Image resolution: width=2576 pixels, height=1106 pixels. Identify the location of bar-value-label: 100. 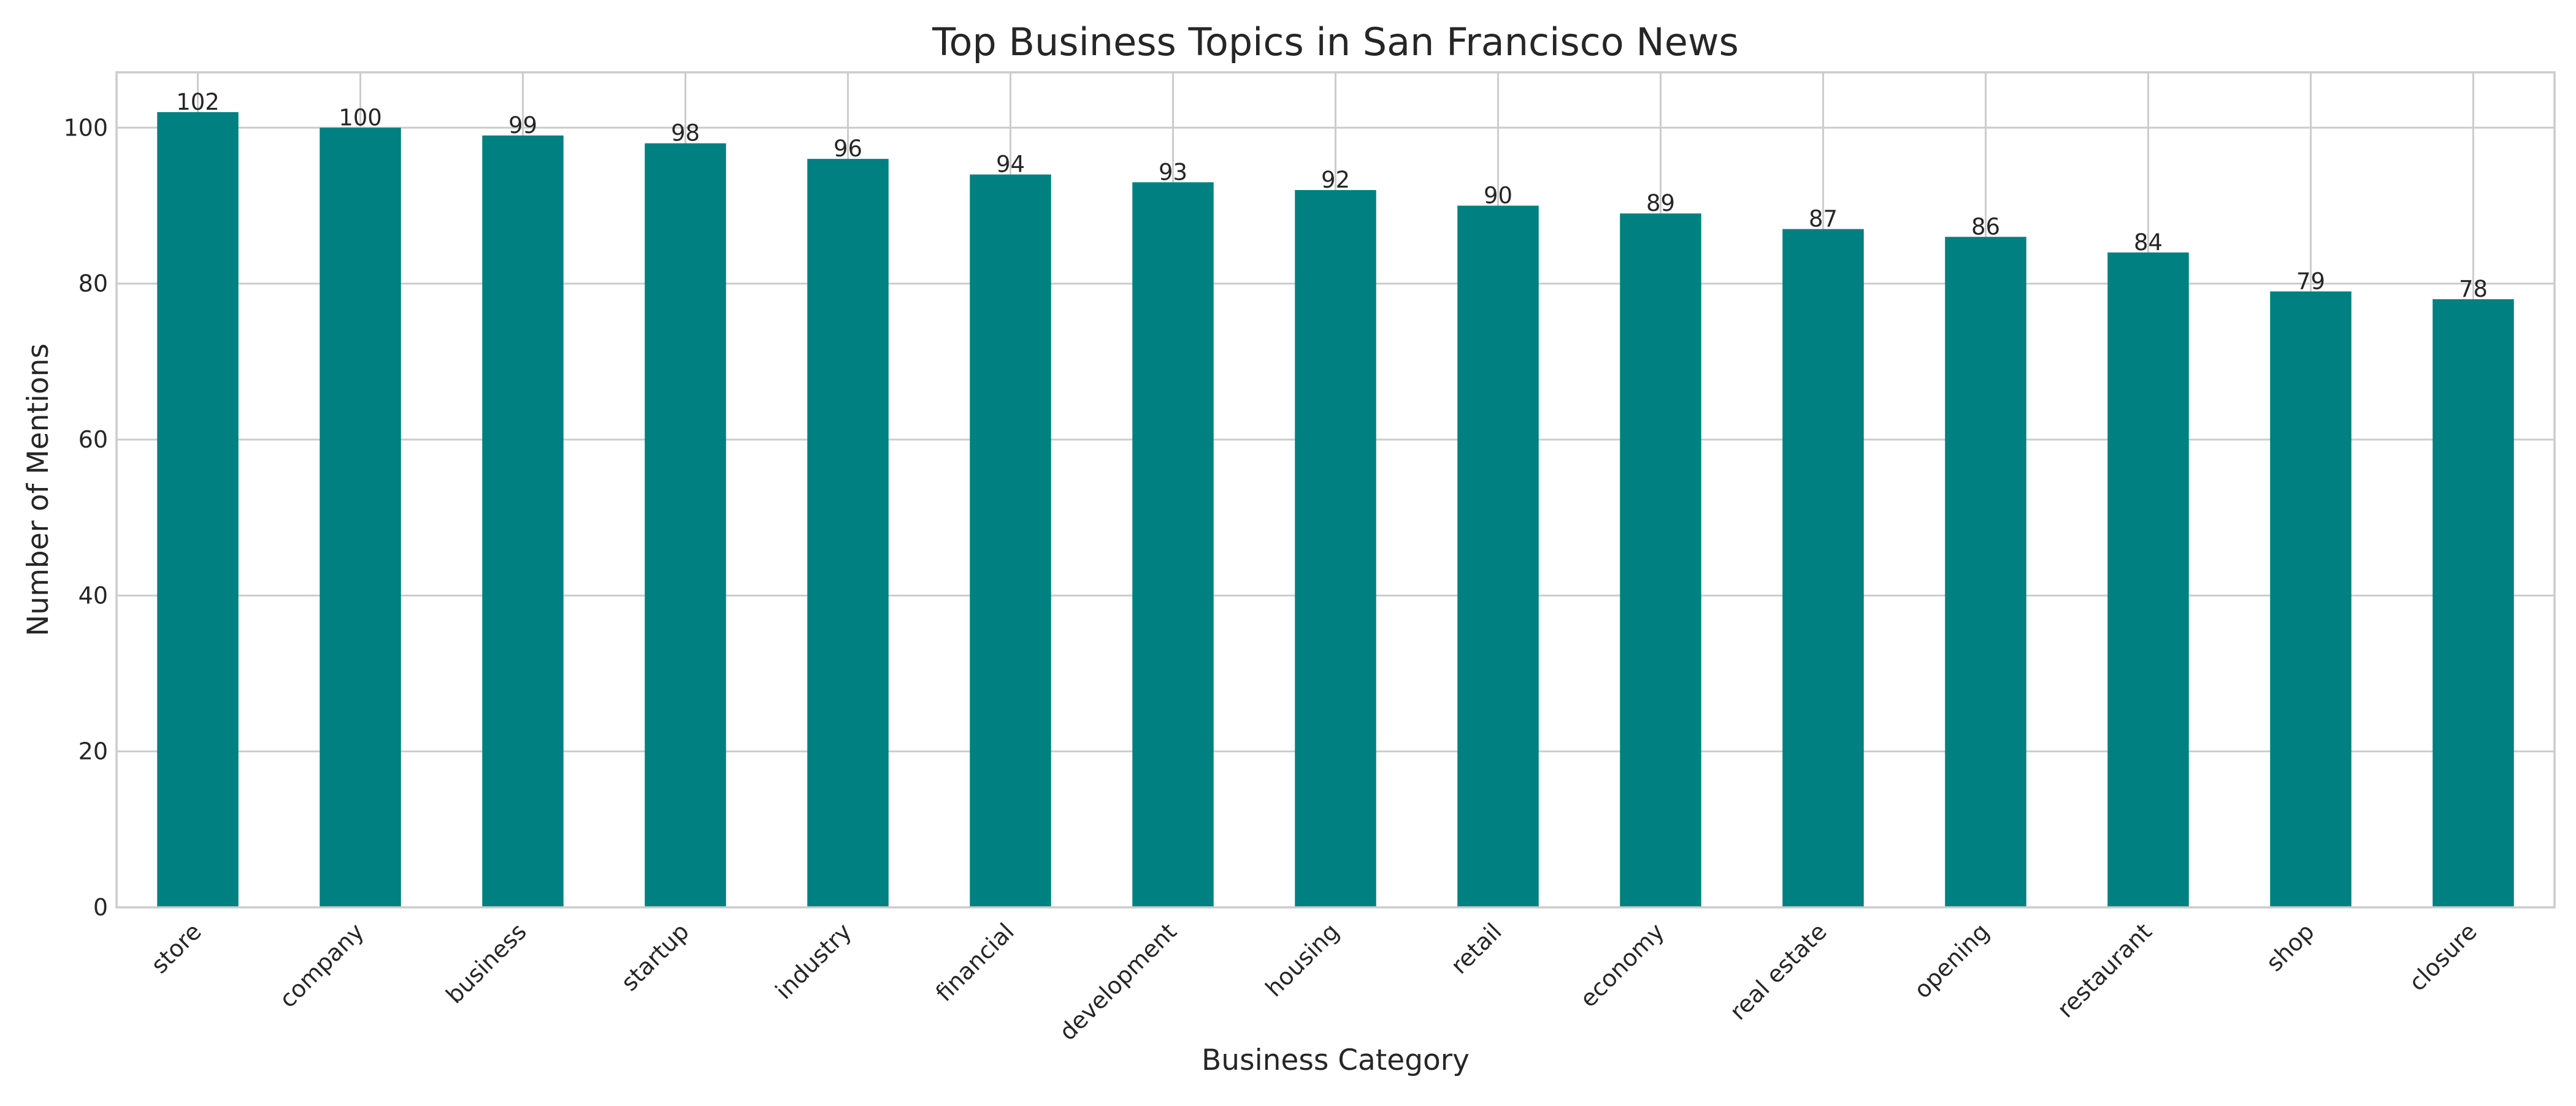
(360, 117).